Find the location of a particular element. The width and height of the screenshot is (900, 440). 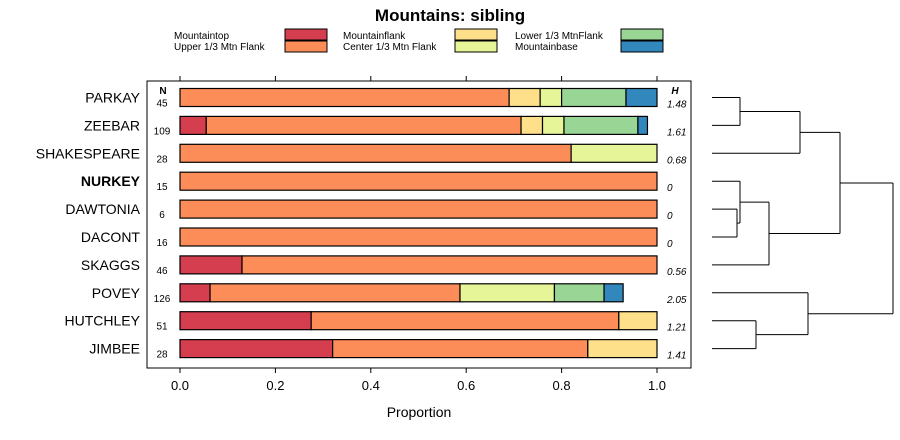

row-n-value: 46 is located at coordinates (162, 271).